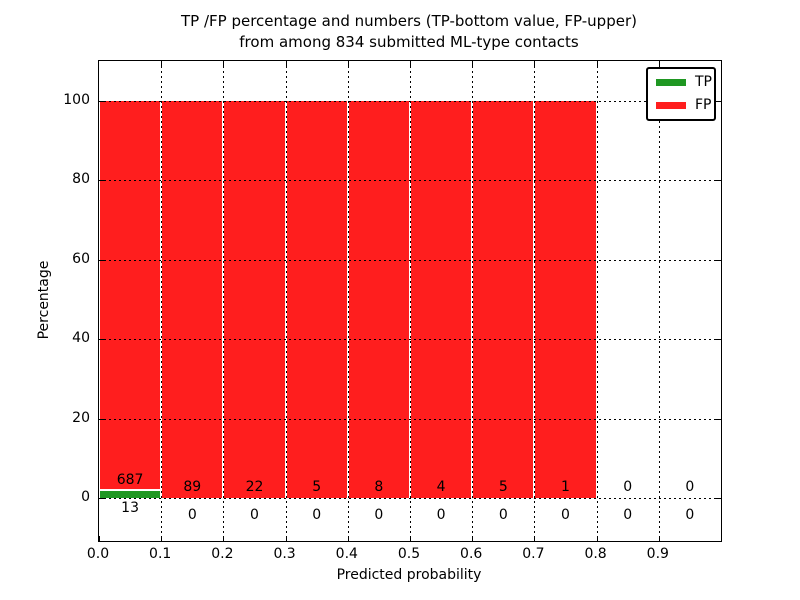 Image resolution: width=800 pixels, height=600 pixels. What do you see at coordinates (595, 554) in the screenshot?
I see `x-tick-label: 0.8` at bounding box center [595, 554].